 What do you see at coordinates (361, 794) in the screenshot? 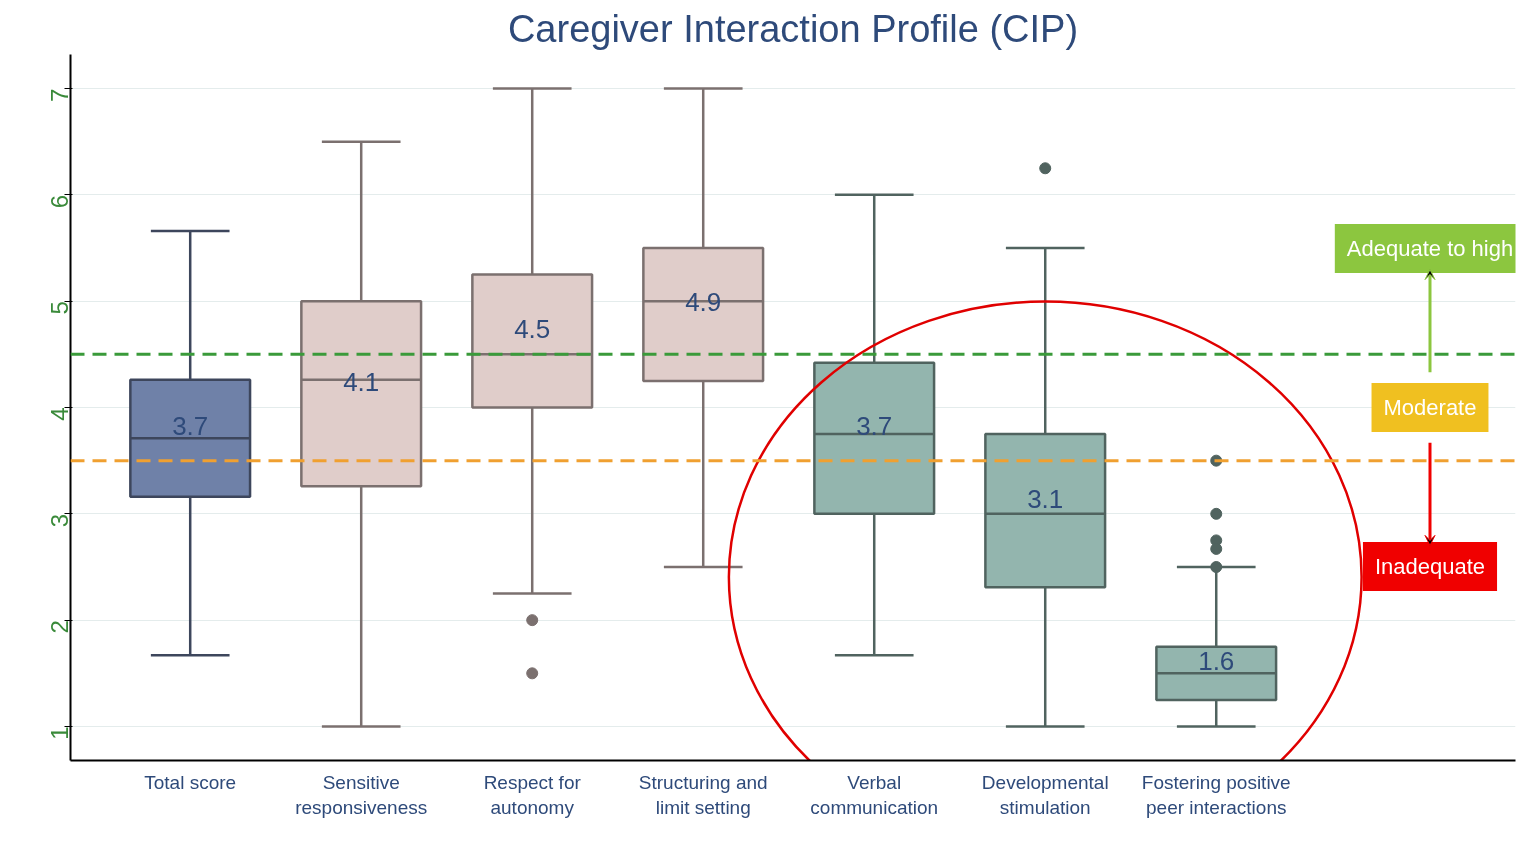
I see `x-tick-label: Sensitive responsiveness` at bounding box center [361, 794].